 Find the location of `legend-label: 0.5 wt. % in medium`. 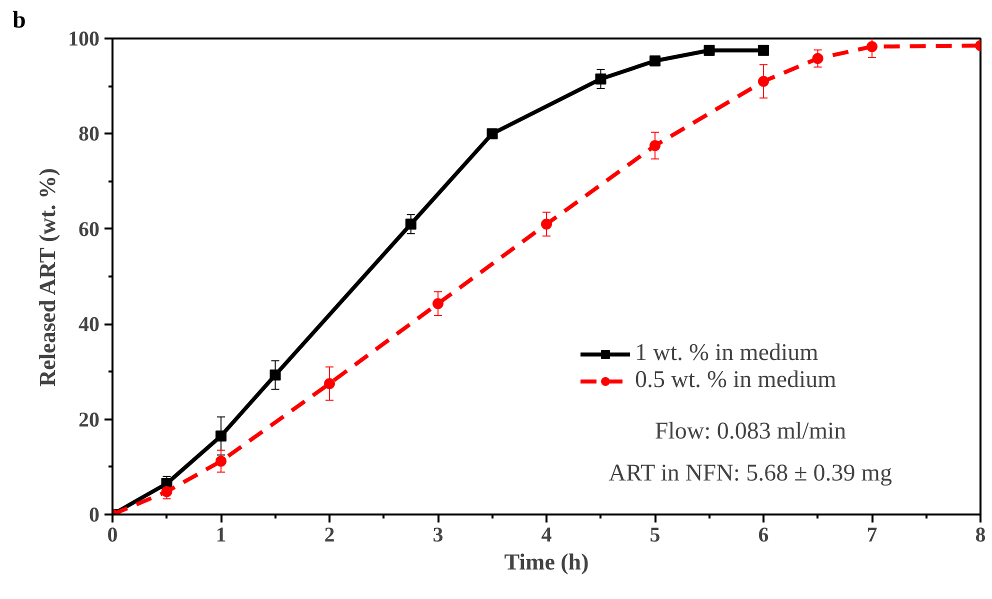

legend-label: 0.5 wt. % in medium is located at coordinates (735, 380).